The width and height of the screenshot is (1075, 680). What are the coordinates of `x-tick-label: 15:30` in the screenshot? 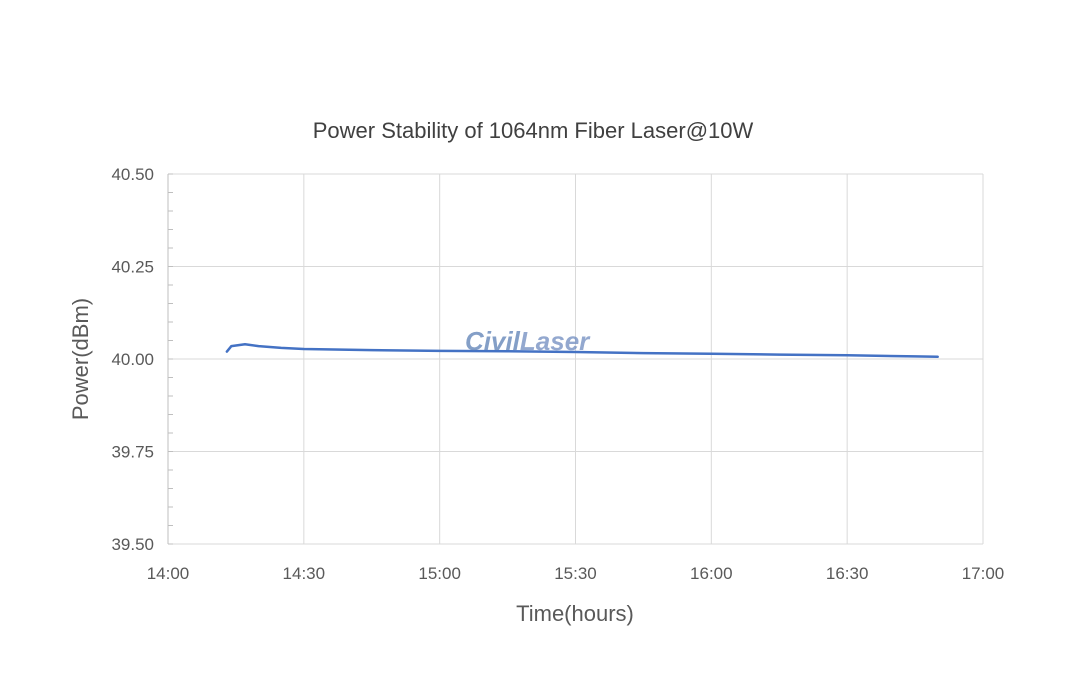 It's located at (575, 573).